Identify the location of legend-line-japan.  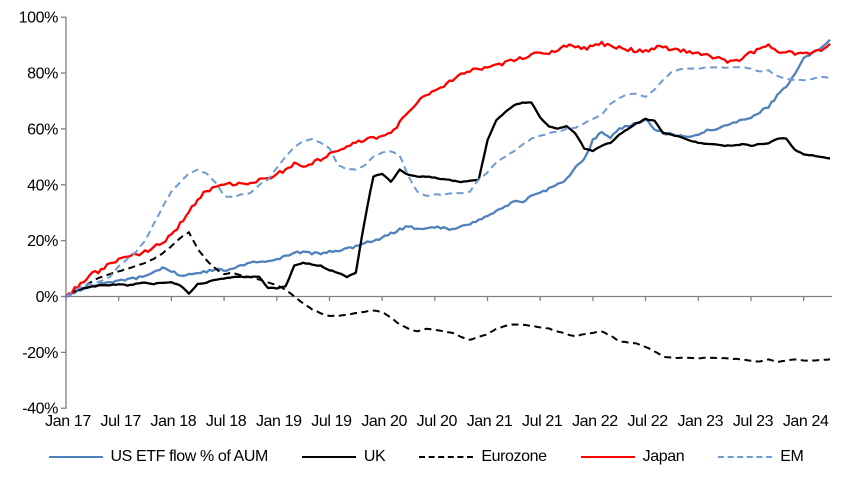
(607, 457).